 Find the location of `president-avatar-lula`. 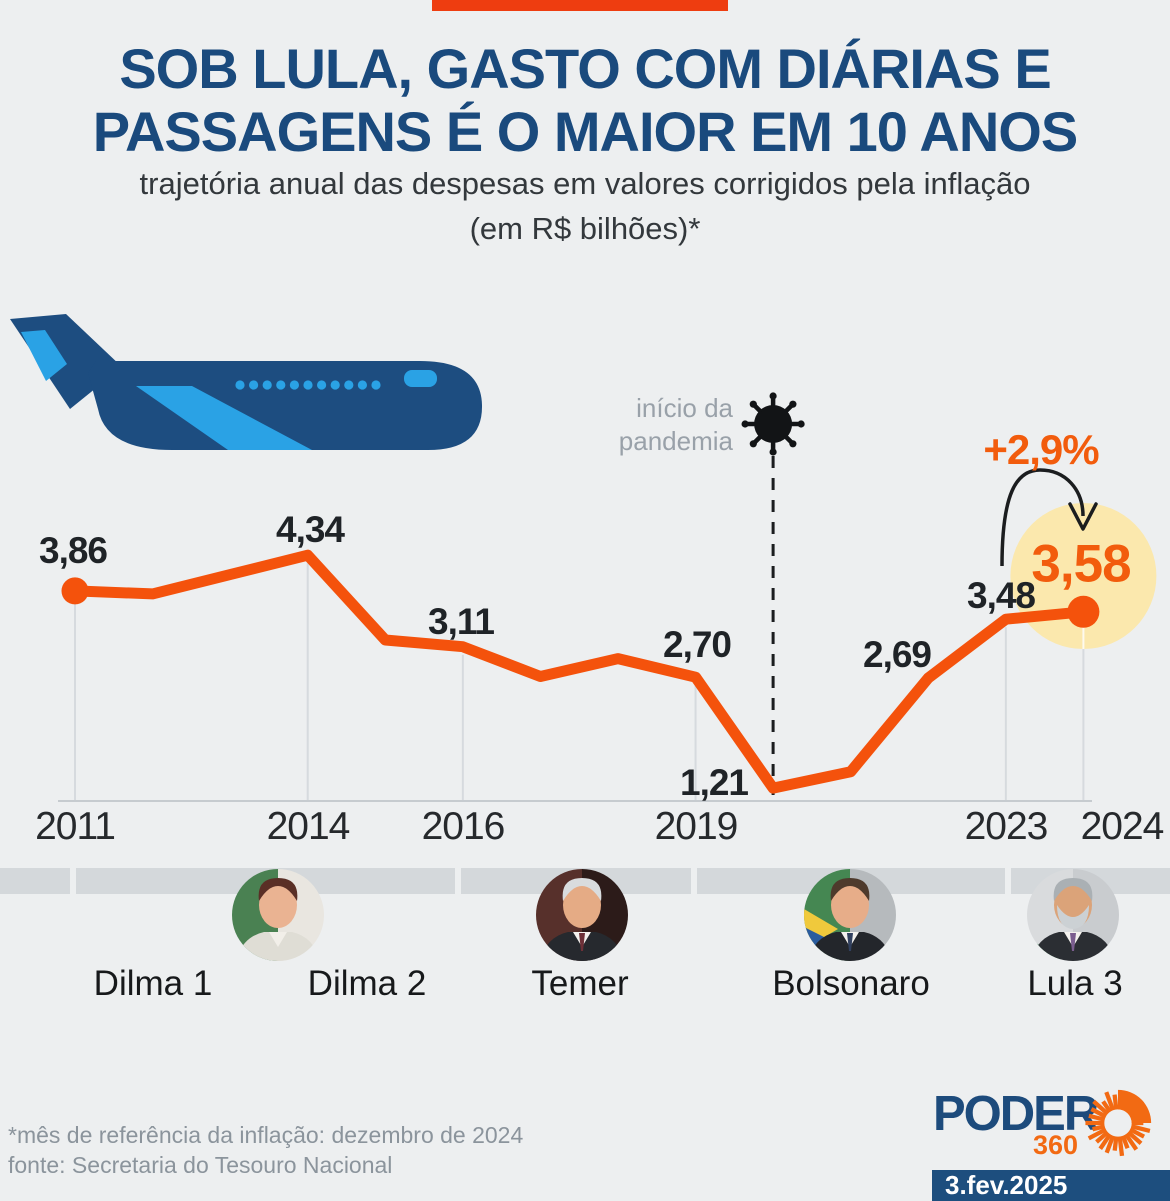

president-avatar-lula is located at coordinates (1073, 917).